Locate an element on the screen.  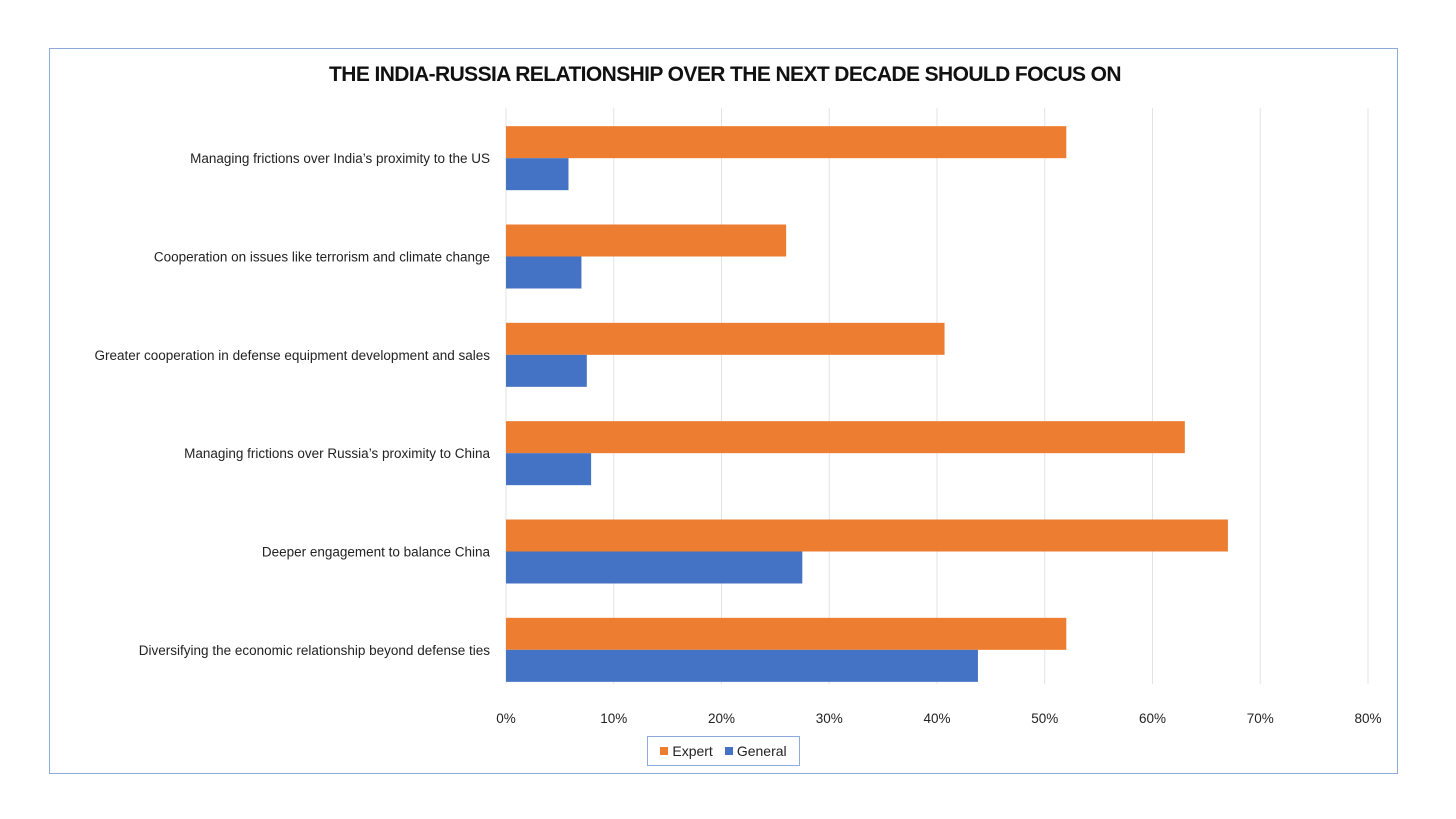
legend-label-expert: Expert is located at coordinates (692, 751).